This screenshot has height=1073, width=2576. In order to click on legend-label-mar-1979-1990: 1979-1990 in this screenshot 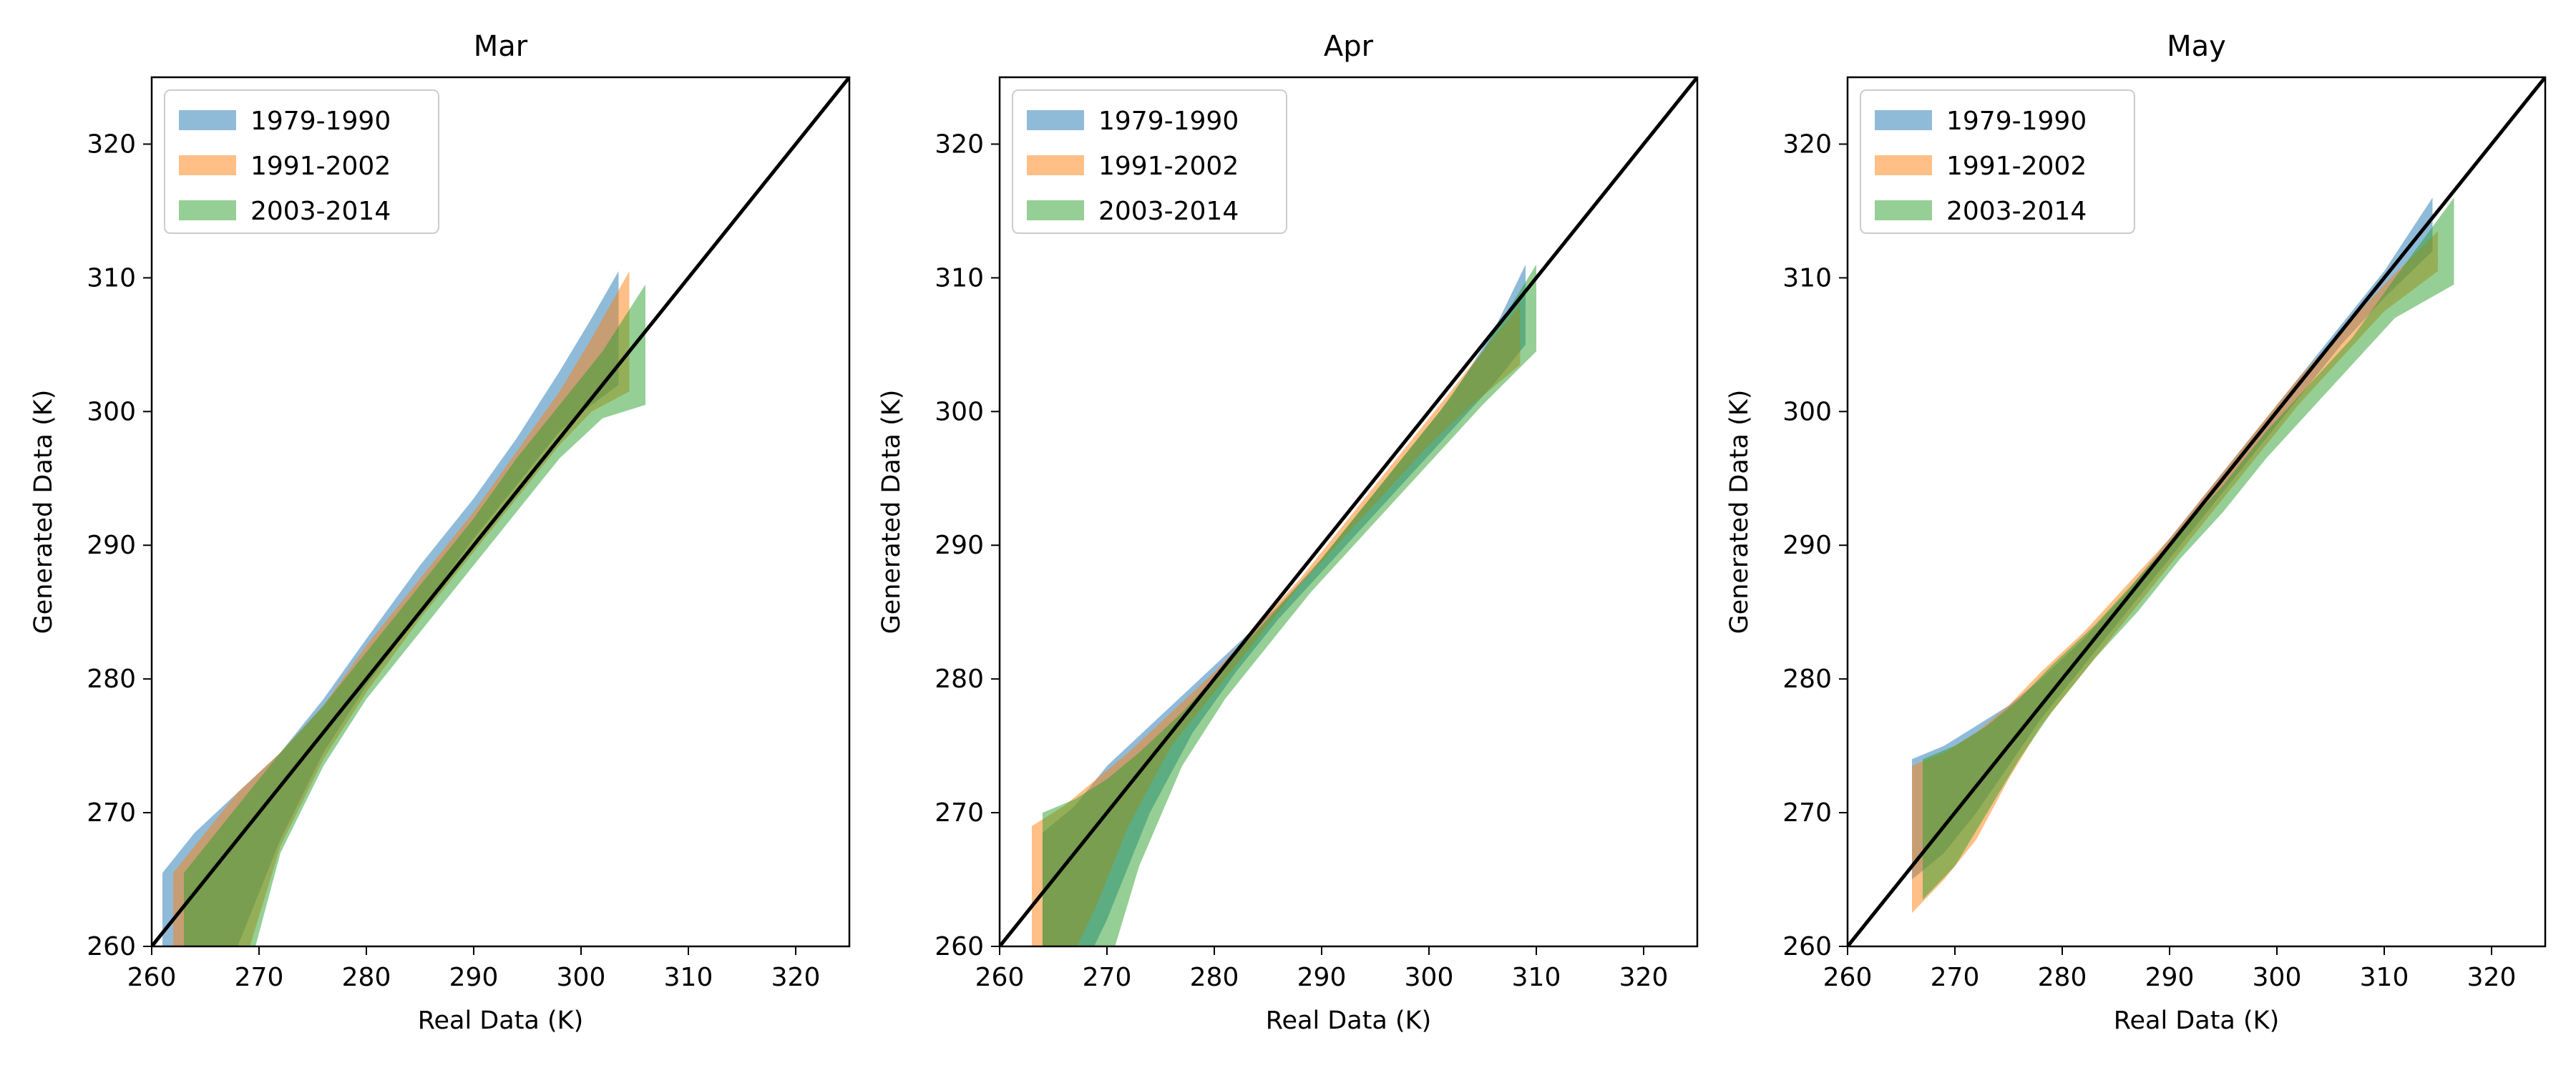, I will do `click(320, 121)`.